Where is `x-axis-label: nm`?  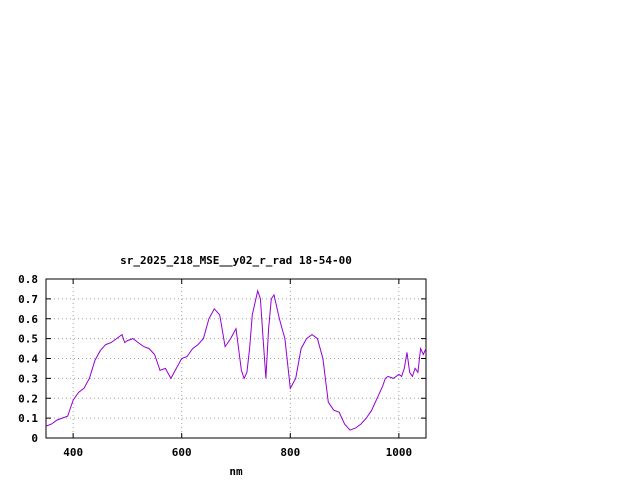 x-axis-label: nm is located at coordinates (236, 471).